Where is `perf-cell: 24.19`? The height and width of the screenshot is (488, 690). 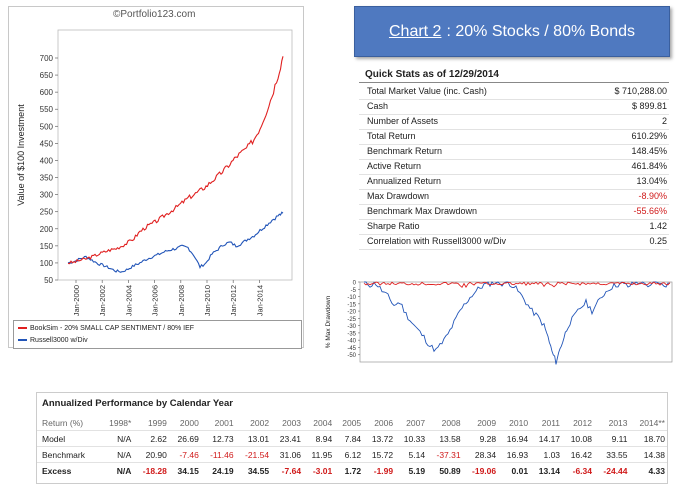
perf-cell: 24.19 is located at coordinates (223, 470).